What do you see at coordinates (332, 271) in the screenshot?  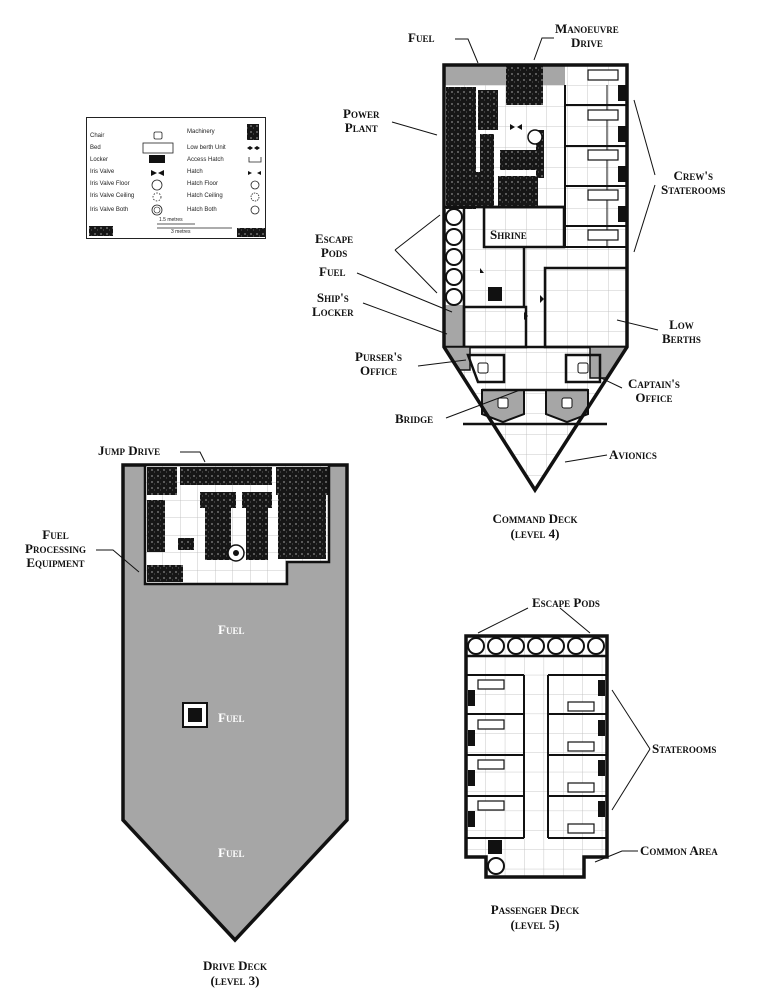 I see `label-fuel-mid: Fuel` at bounding box center [332, 271].